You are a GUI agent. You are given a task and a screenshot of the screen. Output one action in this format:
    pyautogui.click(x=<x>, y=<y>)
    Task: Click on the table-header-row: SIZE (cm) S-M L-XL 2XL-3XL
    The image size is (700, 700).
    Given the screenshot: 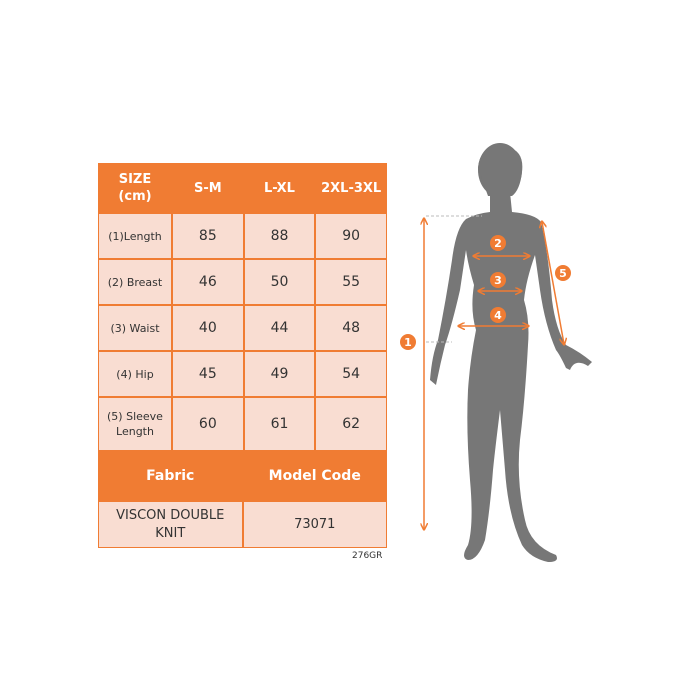 What is the action you would take?
    pyautogui.click(x=242, y=188)
    